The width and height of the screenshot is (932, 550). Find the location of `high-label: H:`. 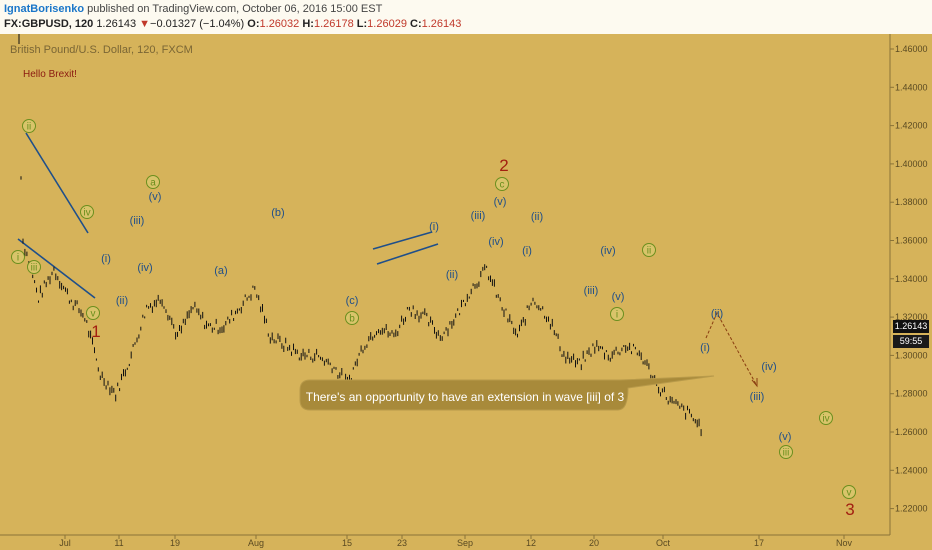

high-label: H: is located at coordinates (308, 24).